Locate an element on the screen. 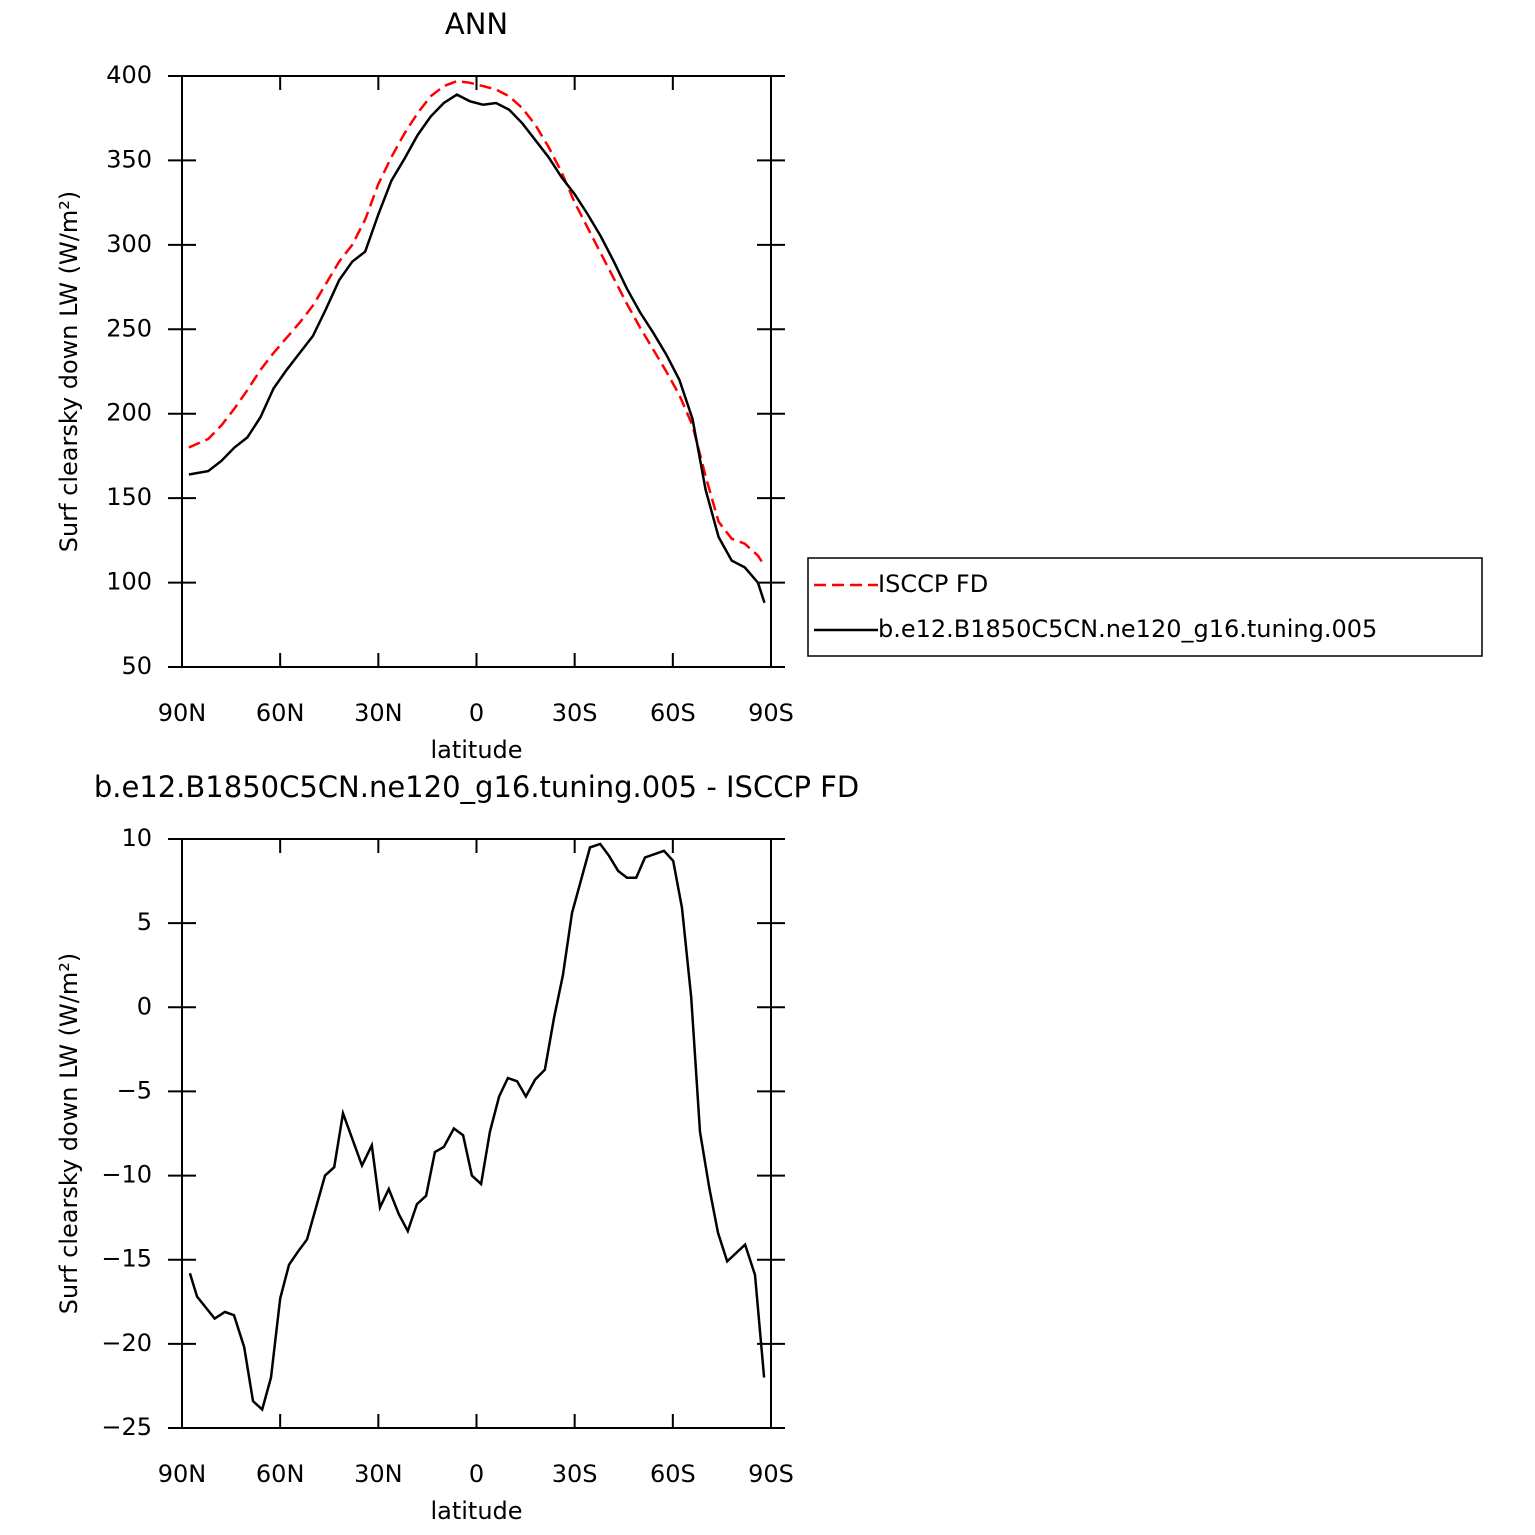 This screenshot has height=1535, width=1535. y-tick-label: −15 is located at coordinates (126, 1259).